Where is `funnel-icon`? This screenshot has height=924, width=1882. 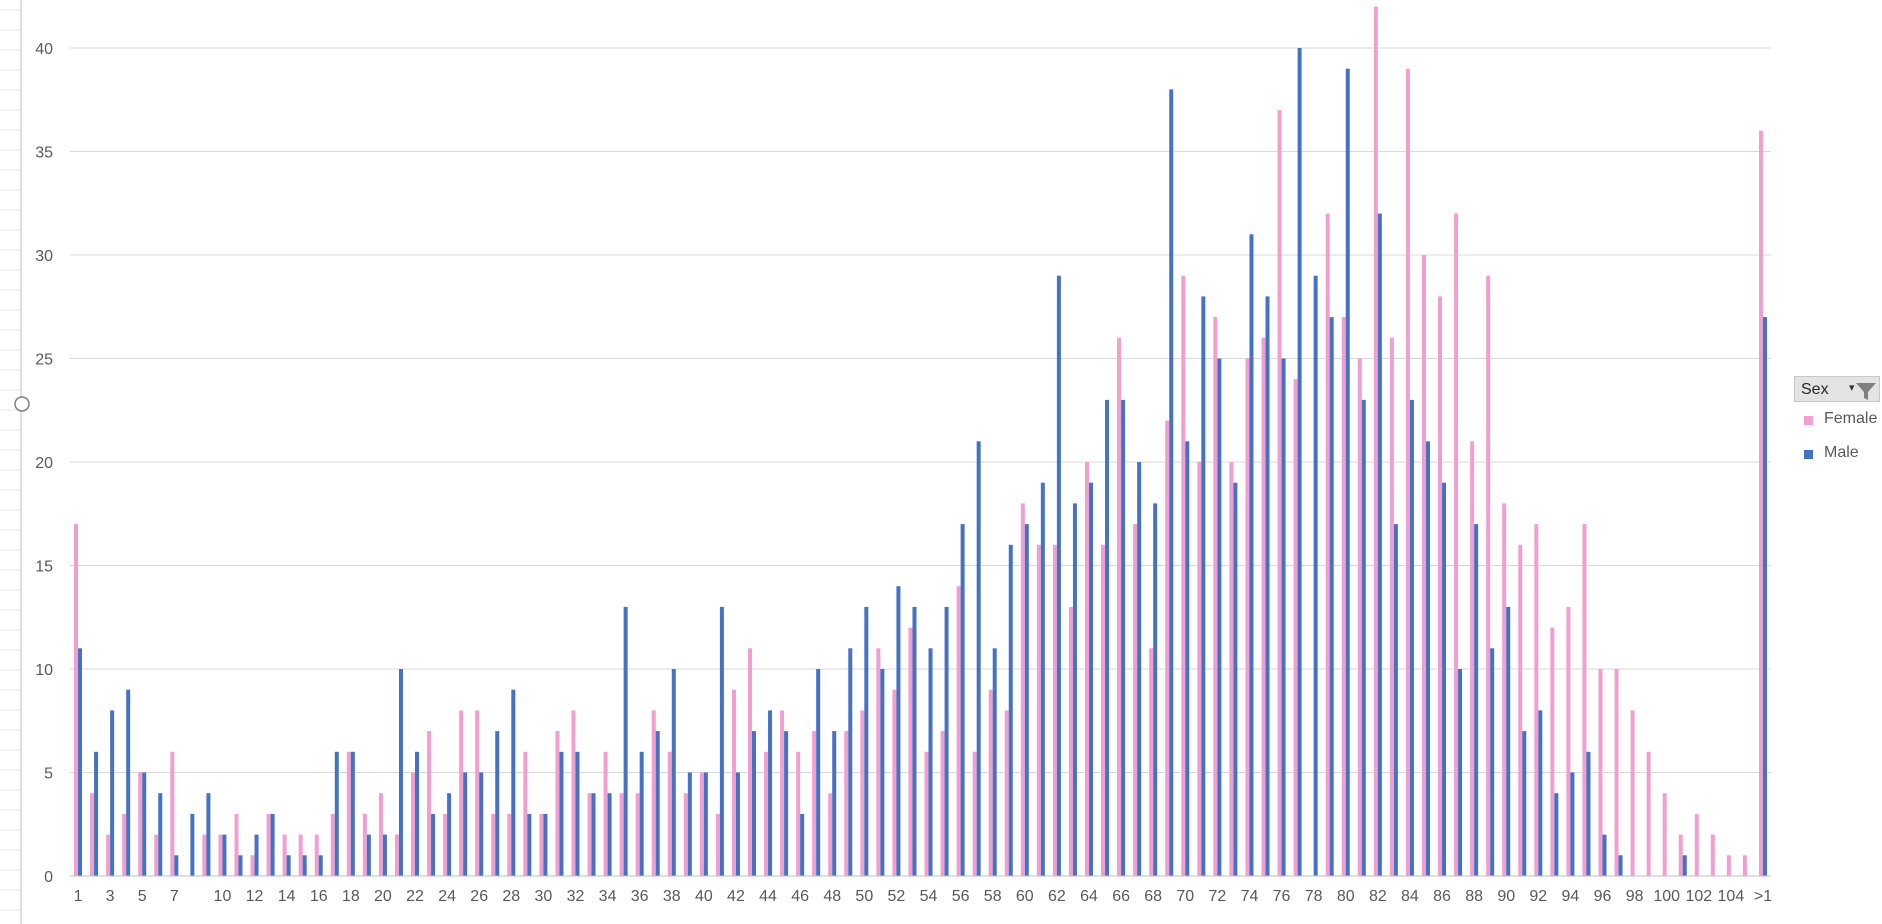 funnel-icon is located at coordinates (1866, 391).